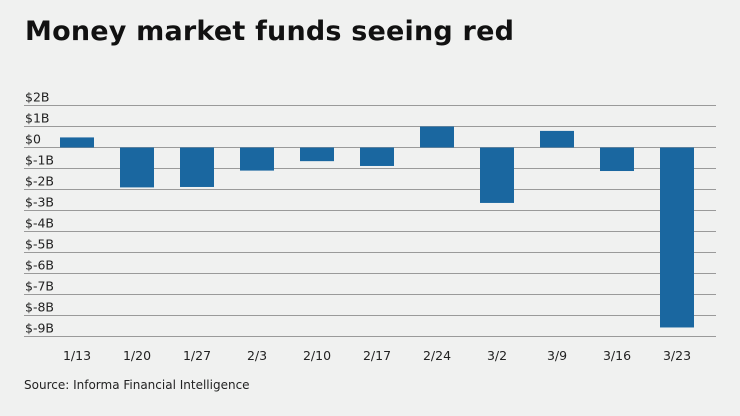 The image size is (740, 416). I want to click on y-tick-label: $-6B, so click(39, 265).